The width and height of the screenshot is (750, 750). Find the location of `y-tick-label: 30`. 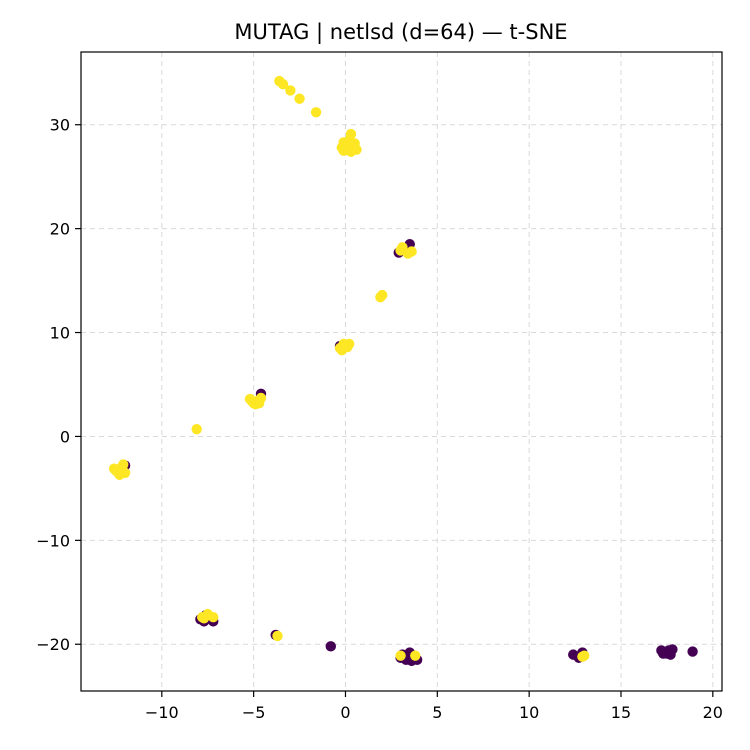

y-tick-label: 30 is located at coordinates (60, 125).